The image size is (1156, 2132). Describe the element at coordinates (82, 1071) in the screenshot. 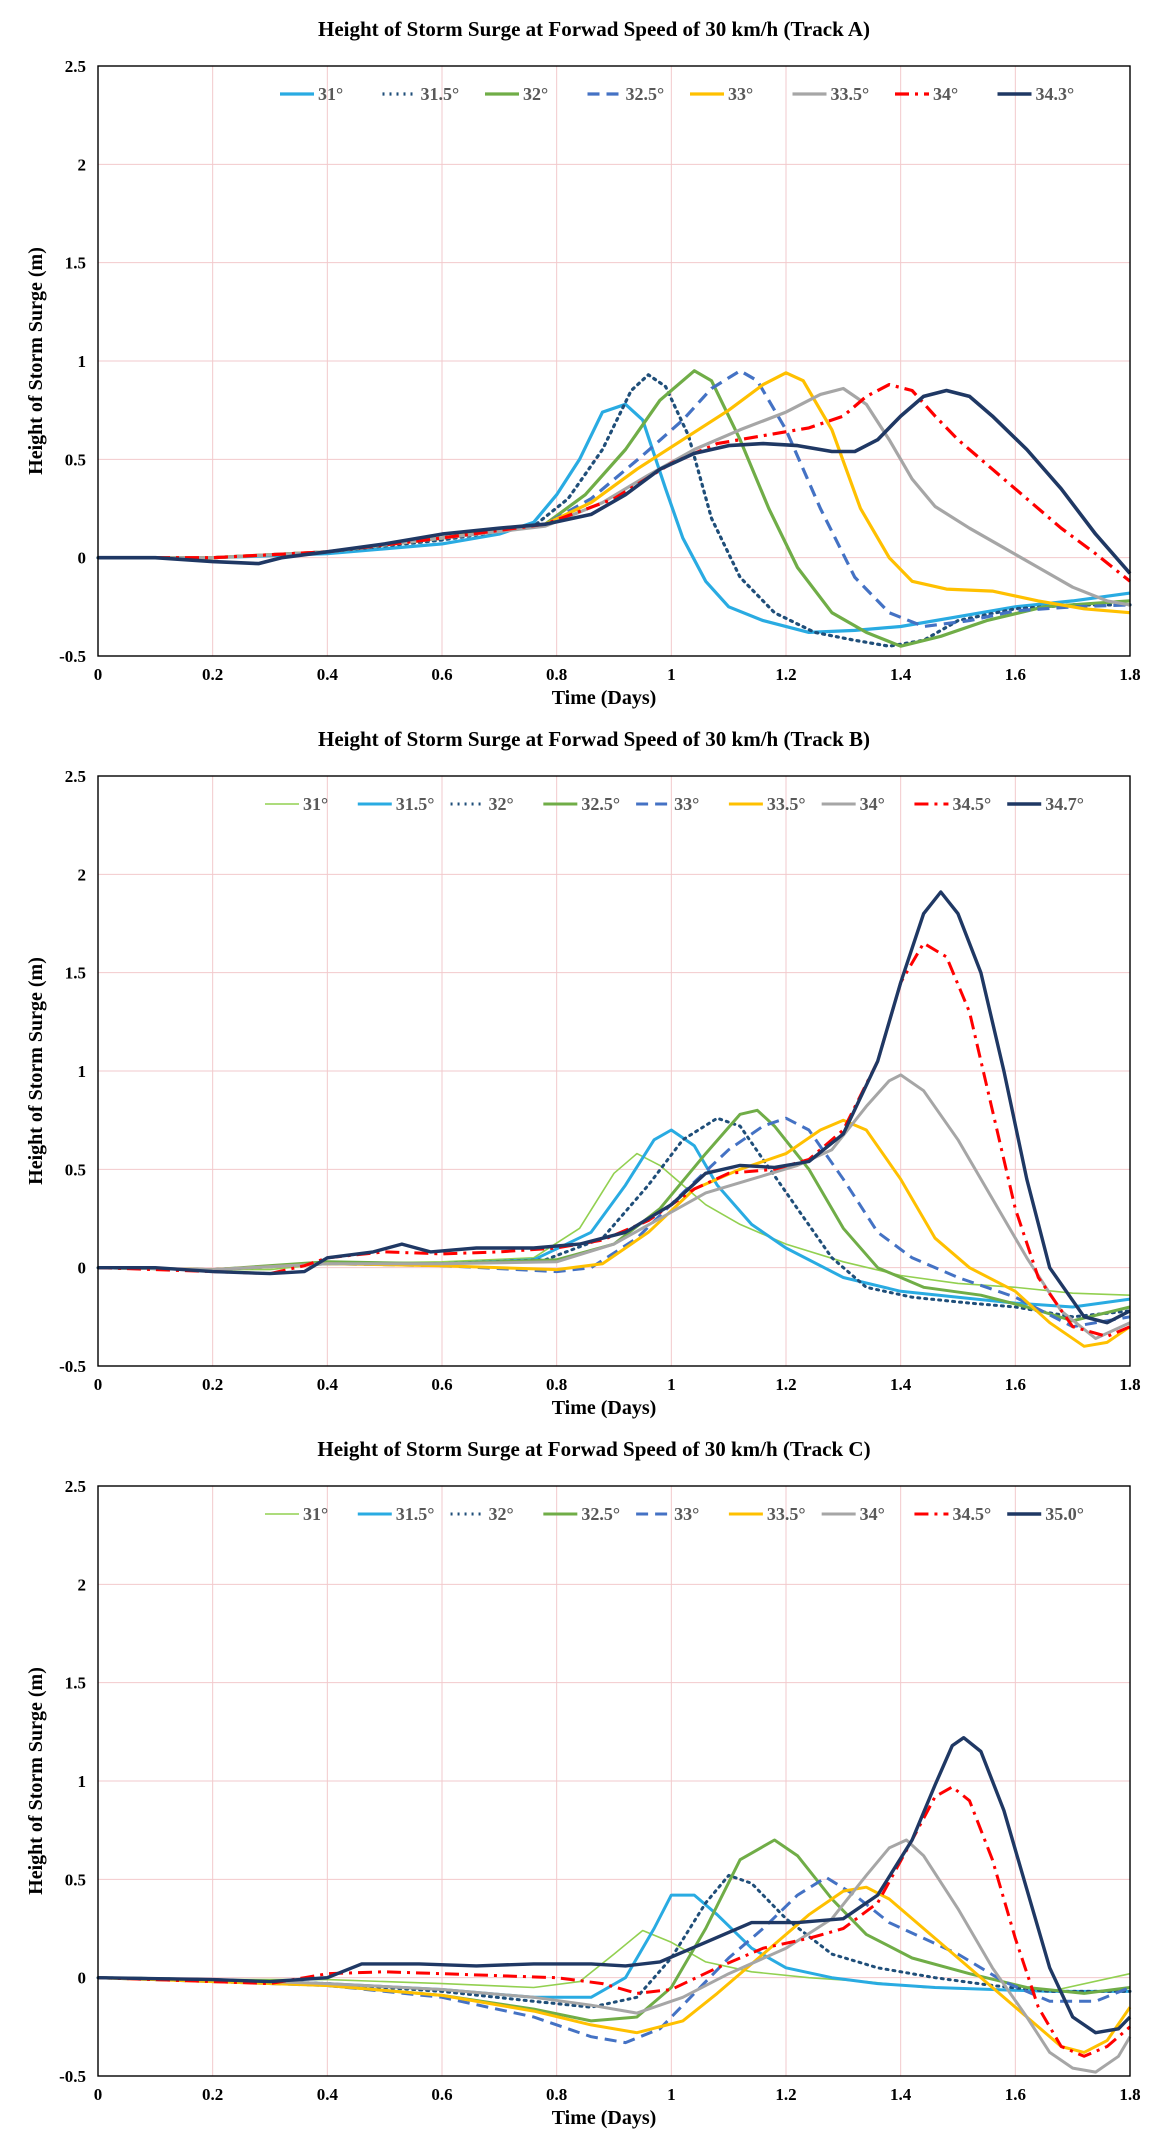

I see `y-tick-label: 1` at that location.